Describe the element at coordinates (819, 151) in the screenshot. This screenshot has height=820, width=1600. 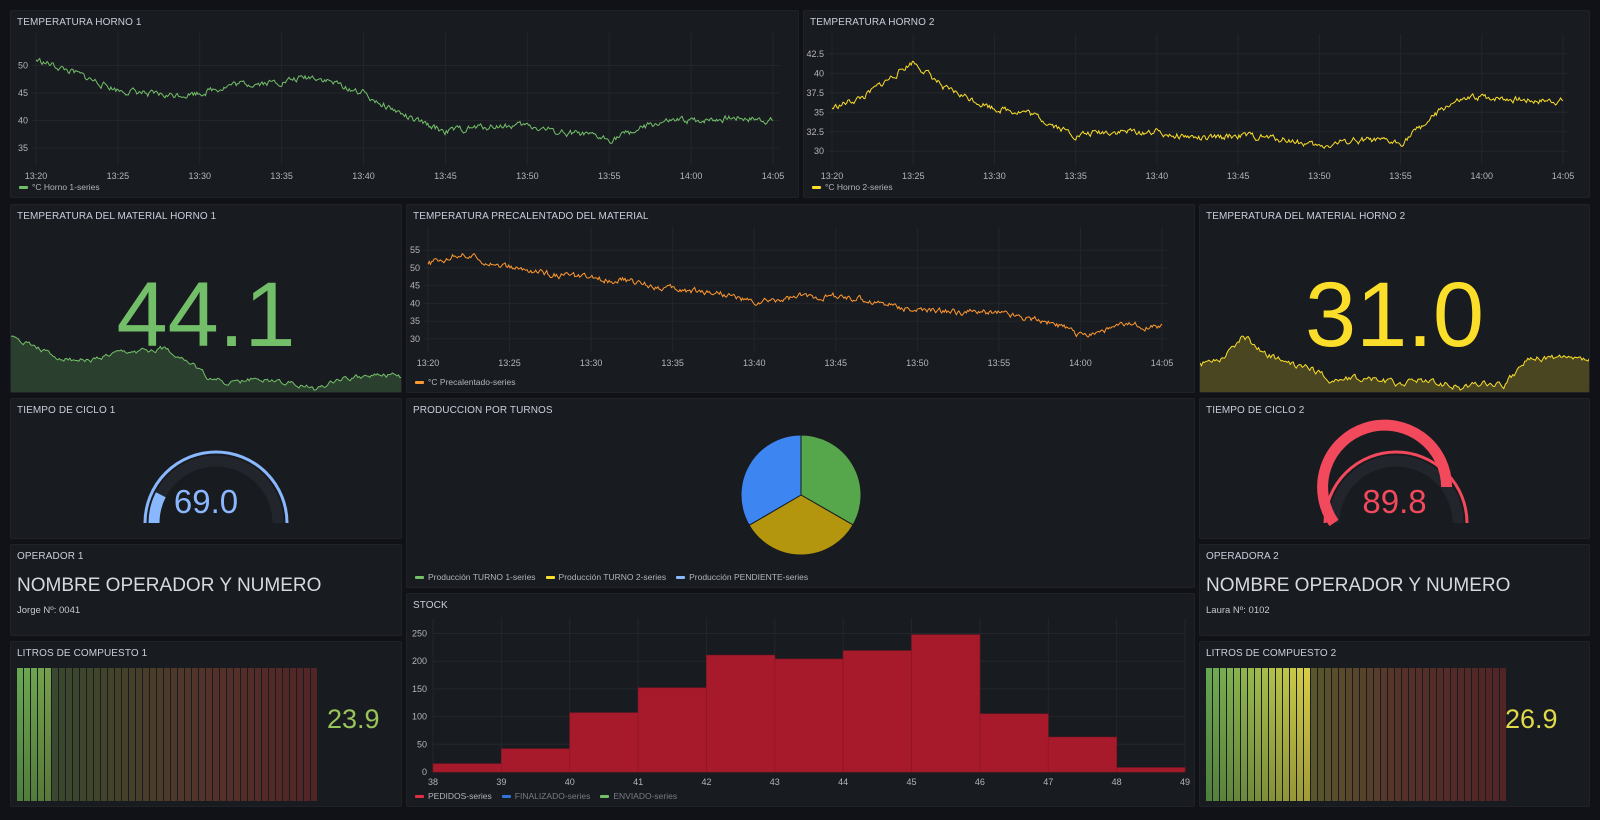
I see `y-tick-label: 30` at that location.